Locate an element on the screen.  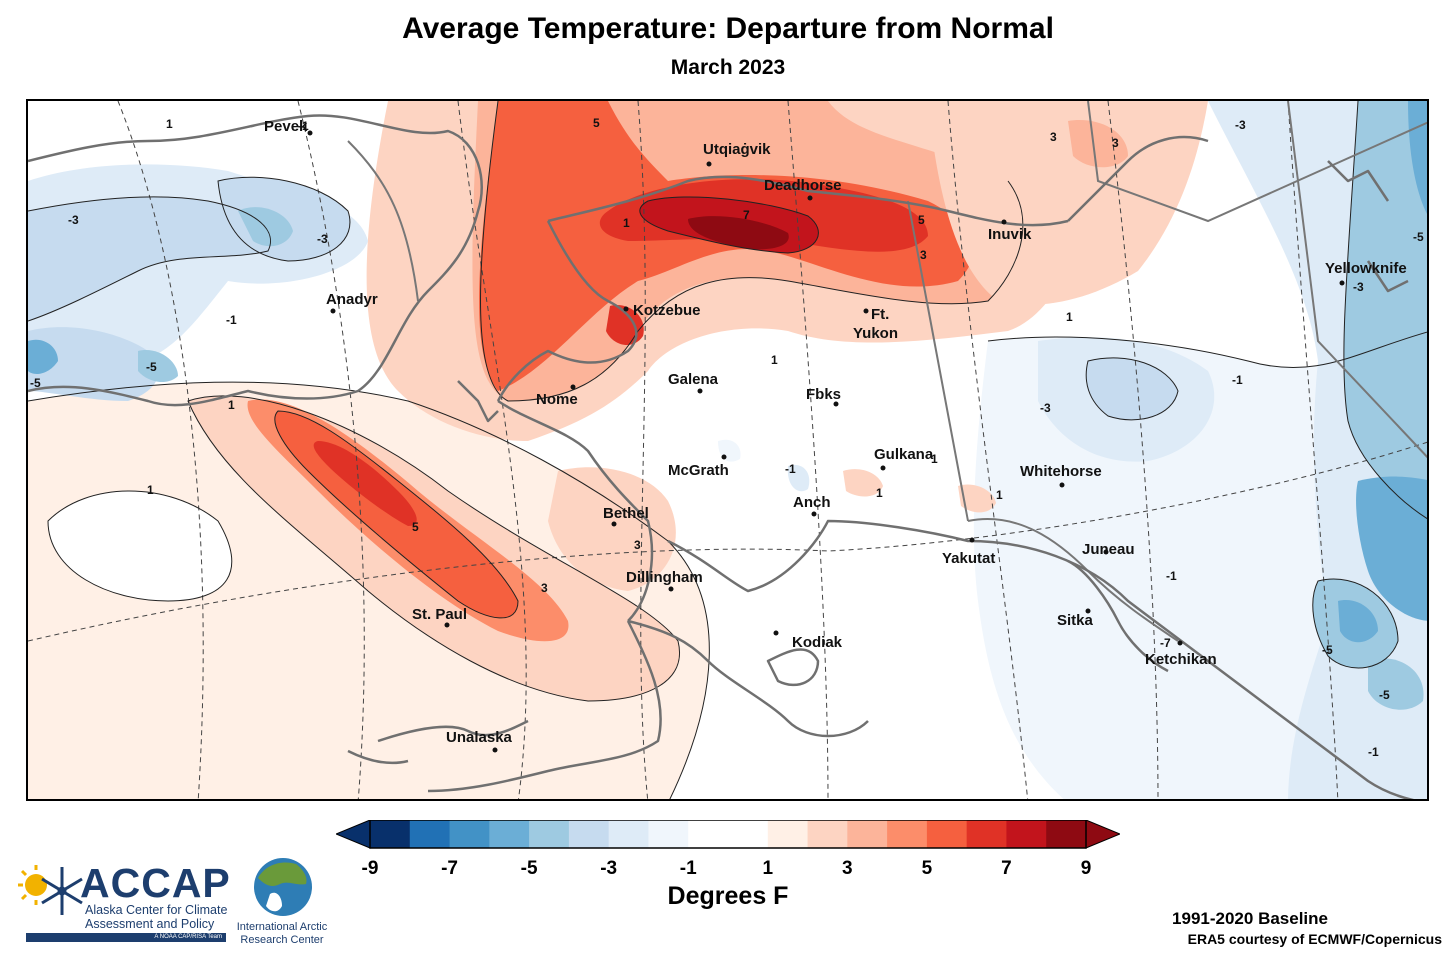
anomaly-region-minus3-whitehorse is located at coordinates (1132, 388).